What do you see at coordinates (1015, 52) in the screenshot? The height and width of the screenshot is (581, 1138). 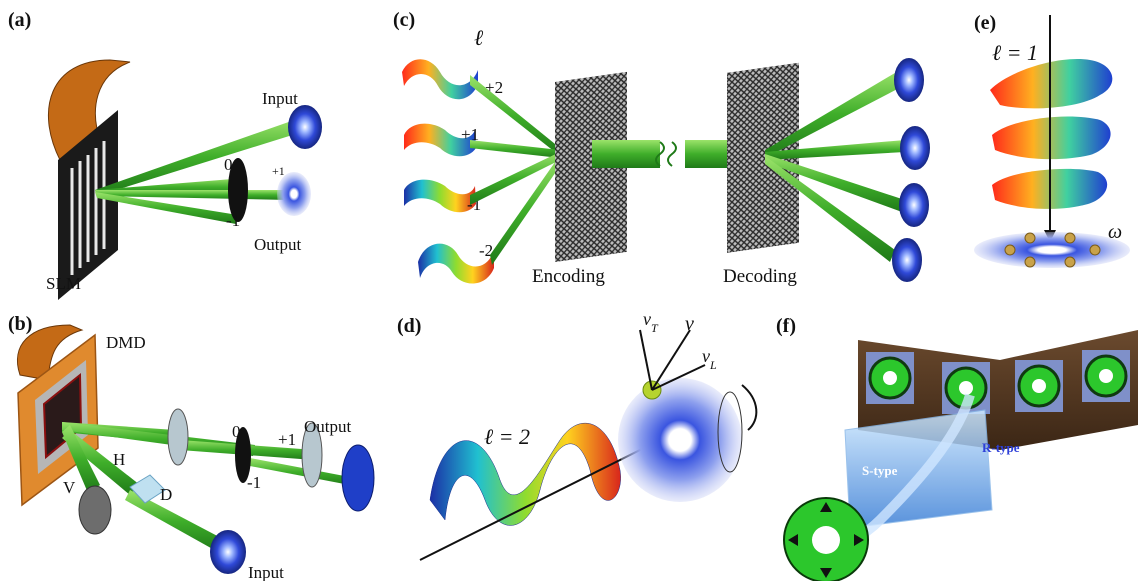 I see `ell-1-label: ℓ = 1` at bounding box center [1015, 52].